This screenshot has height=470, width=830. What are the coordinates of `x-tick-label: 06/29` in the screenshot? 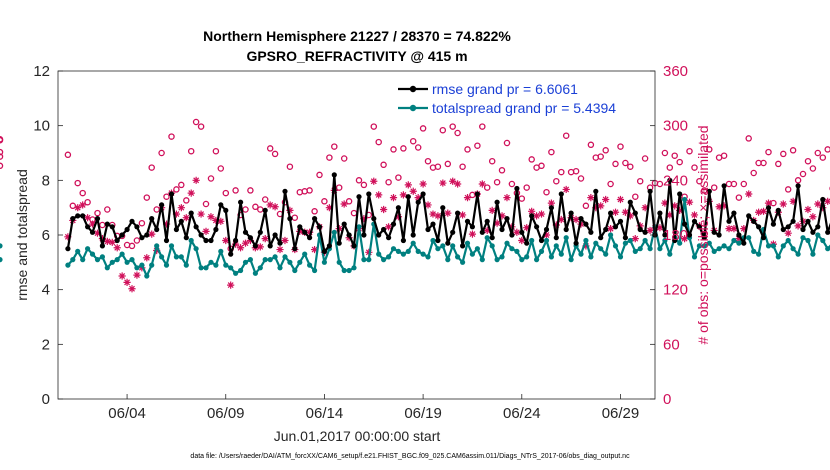 It's located at (621, 413).